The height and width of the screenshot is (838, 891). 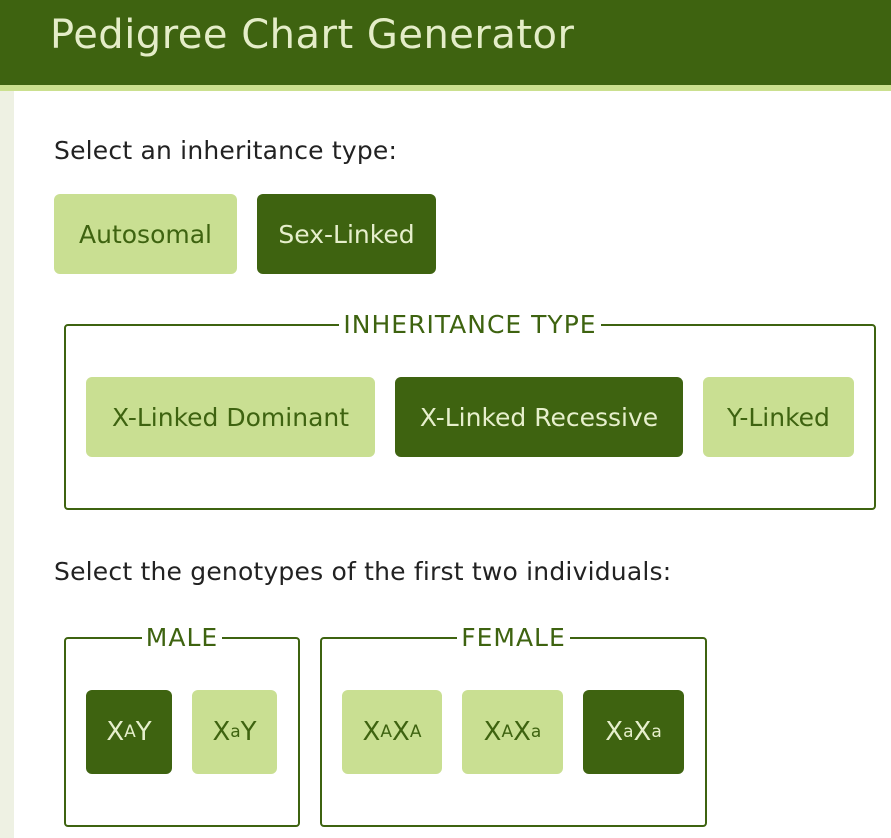 What do you see at coordinates (226, 150) in the screenshot?
I see `inheritance-prompt: Select an inheritance type:` at bounding box center [226, 150].